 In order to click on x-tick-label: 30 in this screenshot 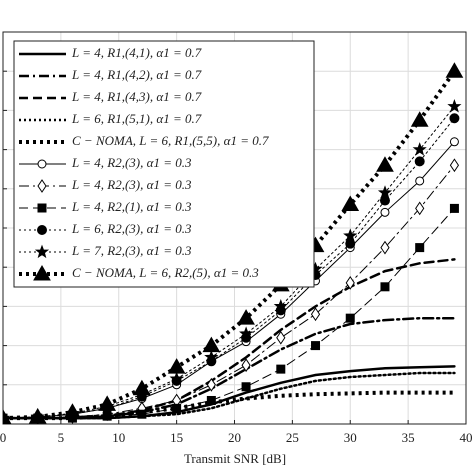, I will do `click(350, 437)`.